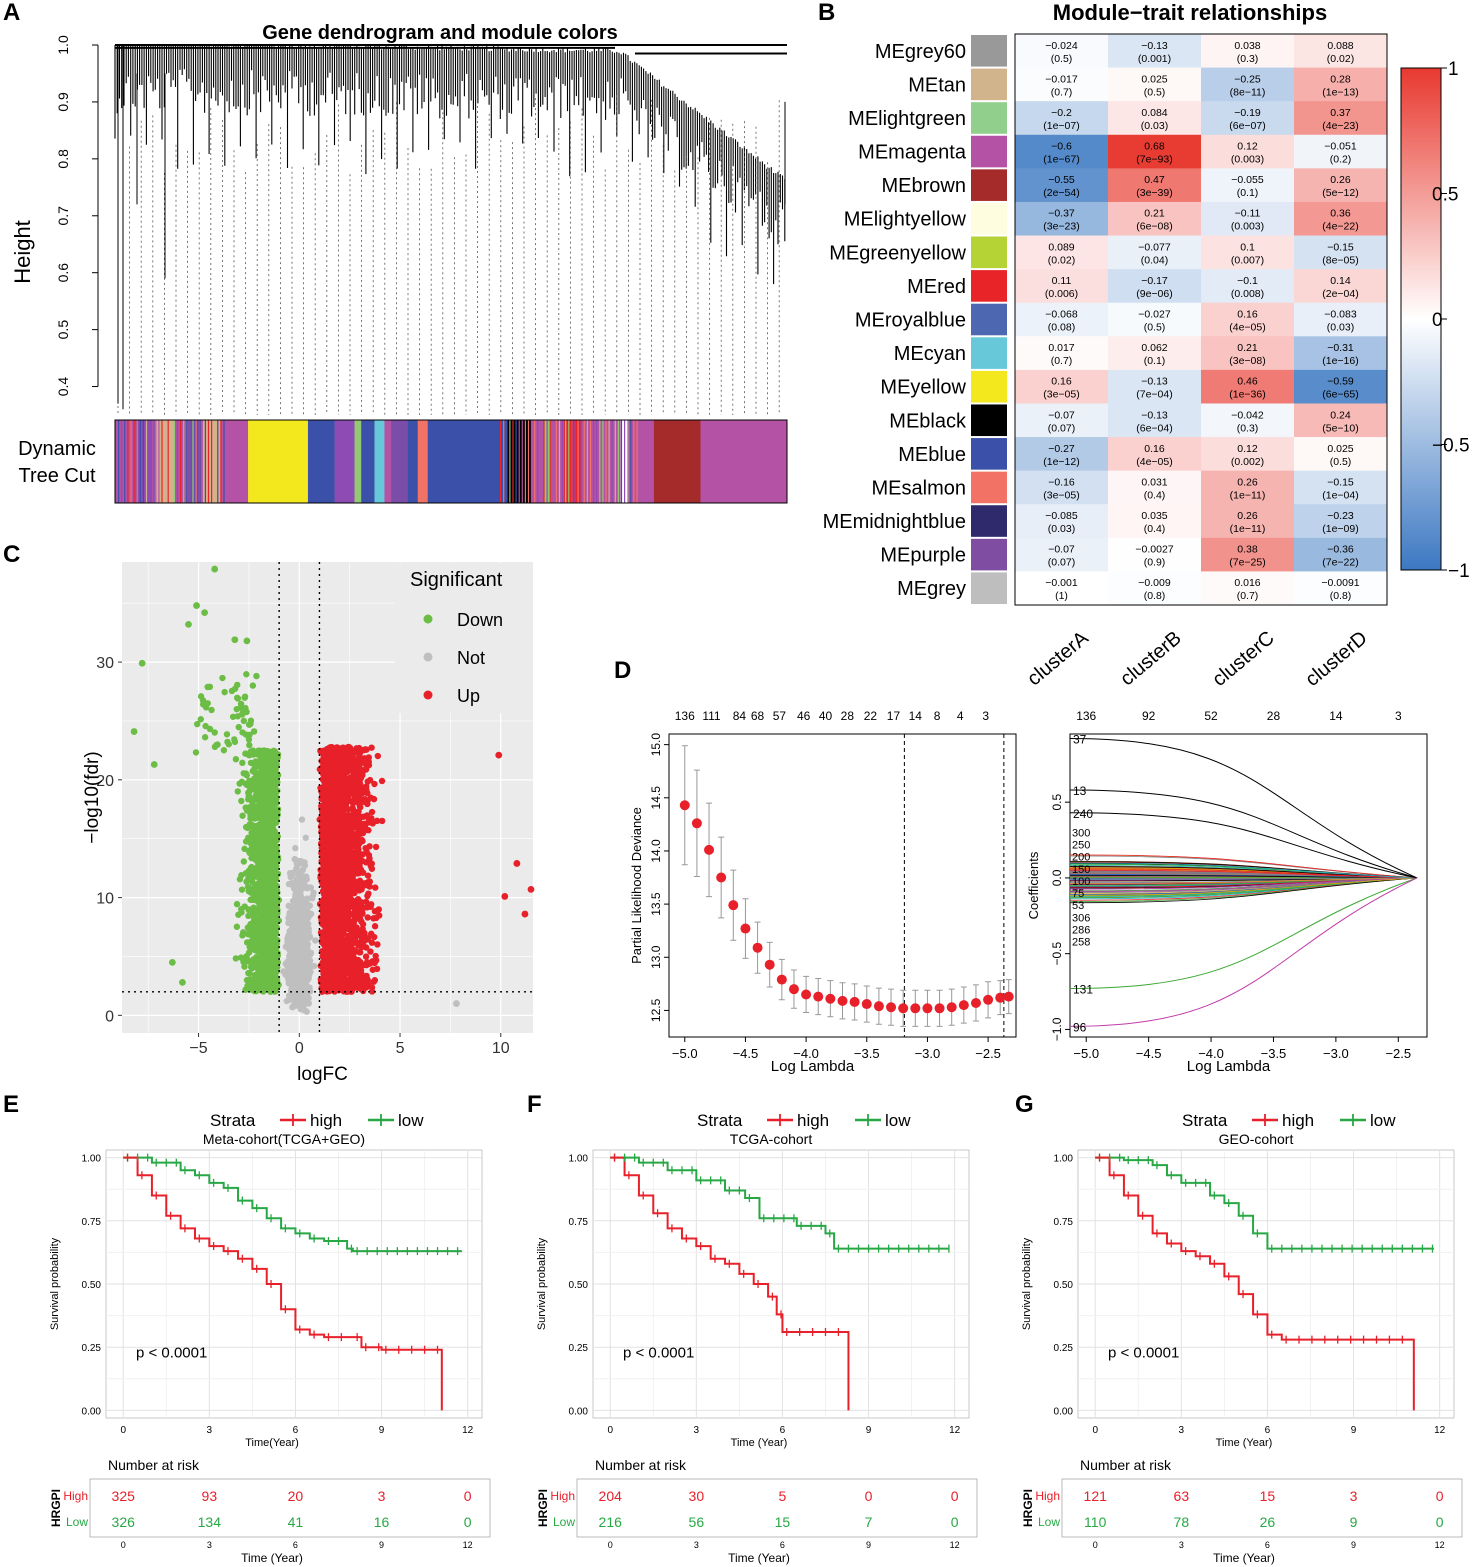  Describe the element at coordinates (1154, 247) in the screenshot. I see `heatmap-cell-value: −0.077` at that location.